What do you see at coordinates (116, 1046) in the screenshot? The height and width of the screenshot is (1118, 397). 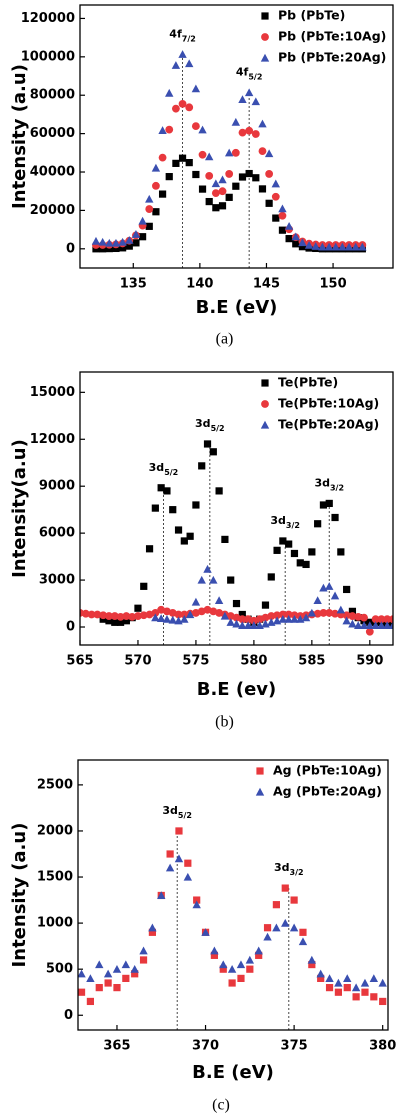 I see `x-tick-label: 365` at bounding box center [116, 1046].